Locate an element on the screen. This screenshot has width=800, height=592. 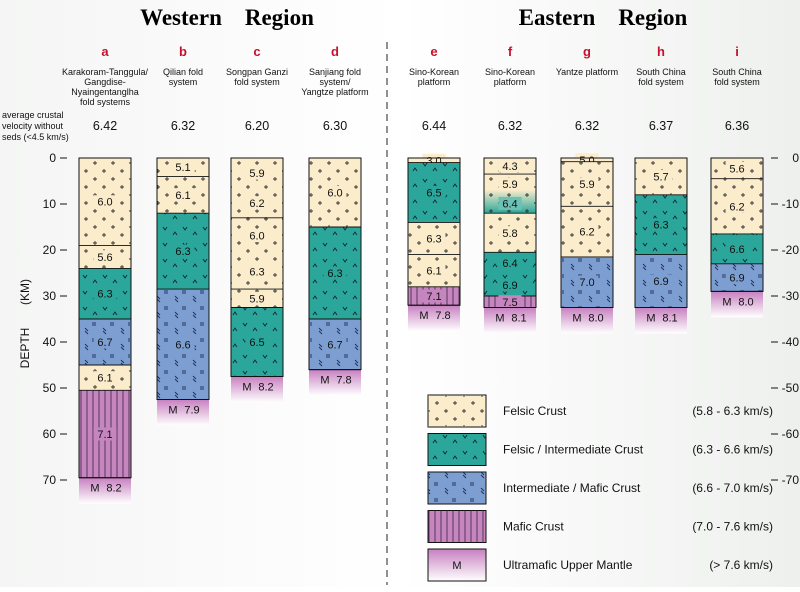
mantle-velocity: 8.0 is located at coordinates (595, 319).